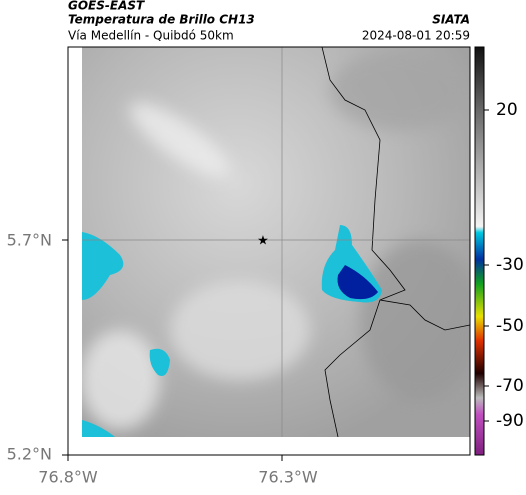 The image size is (526, 495). What do you see at coordinates (479, 251) in the screenshot?
I see `colorbar` at bounding box center [479, 251].